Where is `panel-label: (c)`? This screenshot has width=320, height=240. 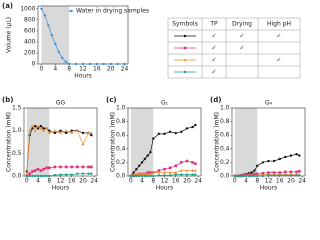 panel-label: (c) is located at coordinates (111, 100).